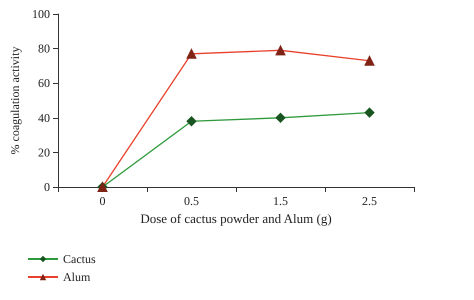 This screenshot has height=300, width=474. Describe the element at coordinates (79, 259) in the screenshot. I see `legend-label: Cactus` at that location.